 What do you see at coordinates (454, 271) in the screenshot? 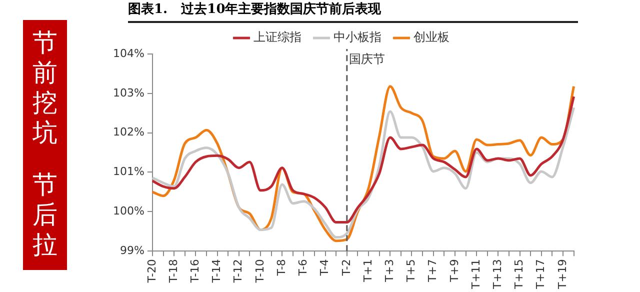
I see `x-tick-label: T+9` at bounding box center [454, 271].